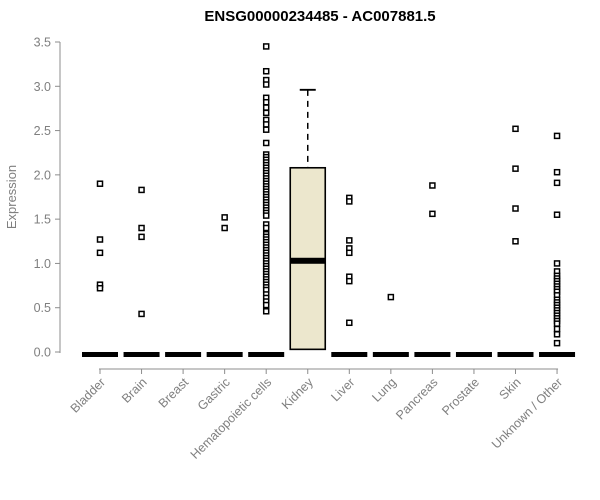  What do you see at coordinates (42, 353) in the screenshot?
I see `y-tick-label: 0.0` at bounding box center [42, 353].